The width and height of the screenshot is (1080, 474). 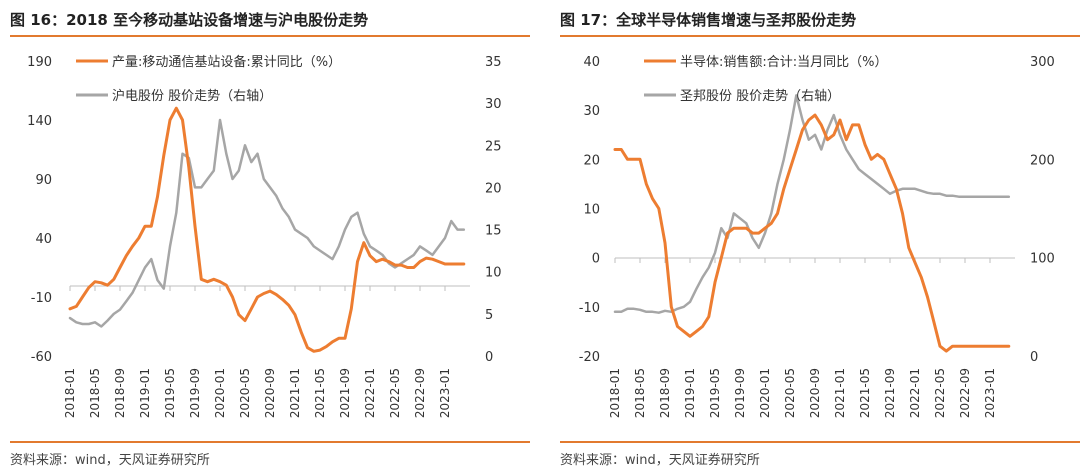 What do you see at coordinates (39, 121) in the screenshot?
I see `left-axis-tick-label: 140` at bounding box center [39, 121].